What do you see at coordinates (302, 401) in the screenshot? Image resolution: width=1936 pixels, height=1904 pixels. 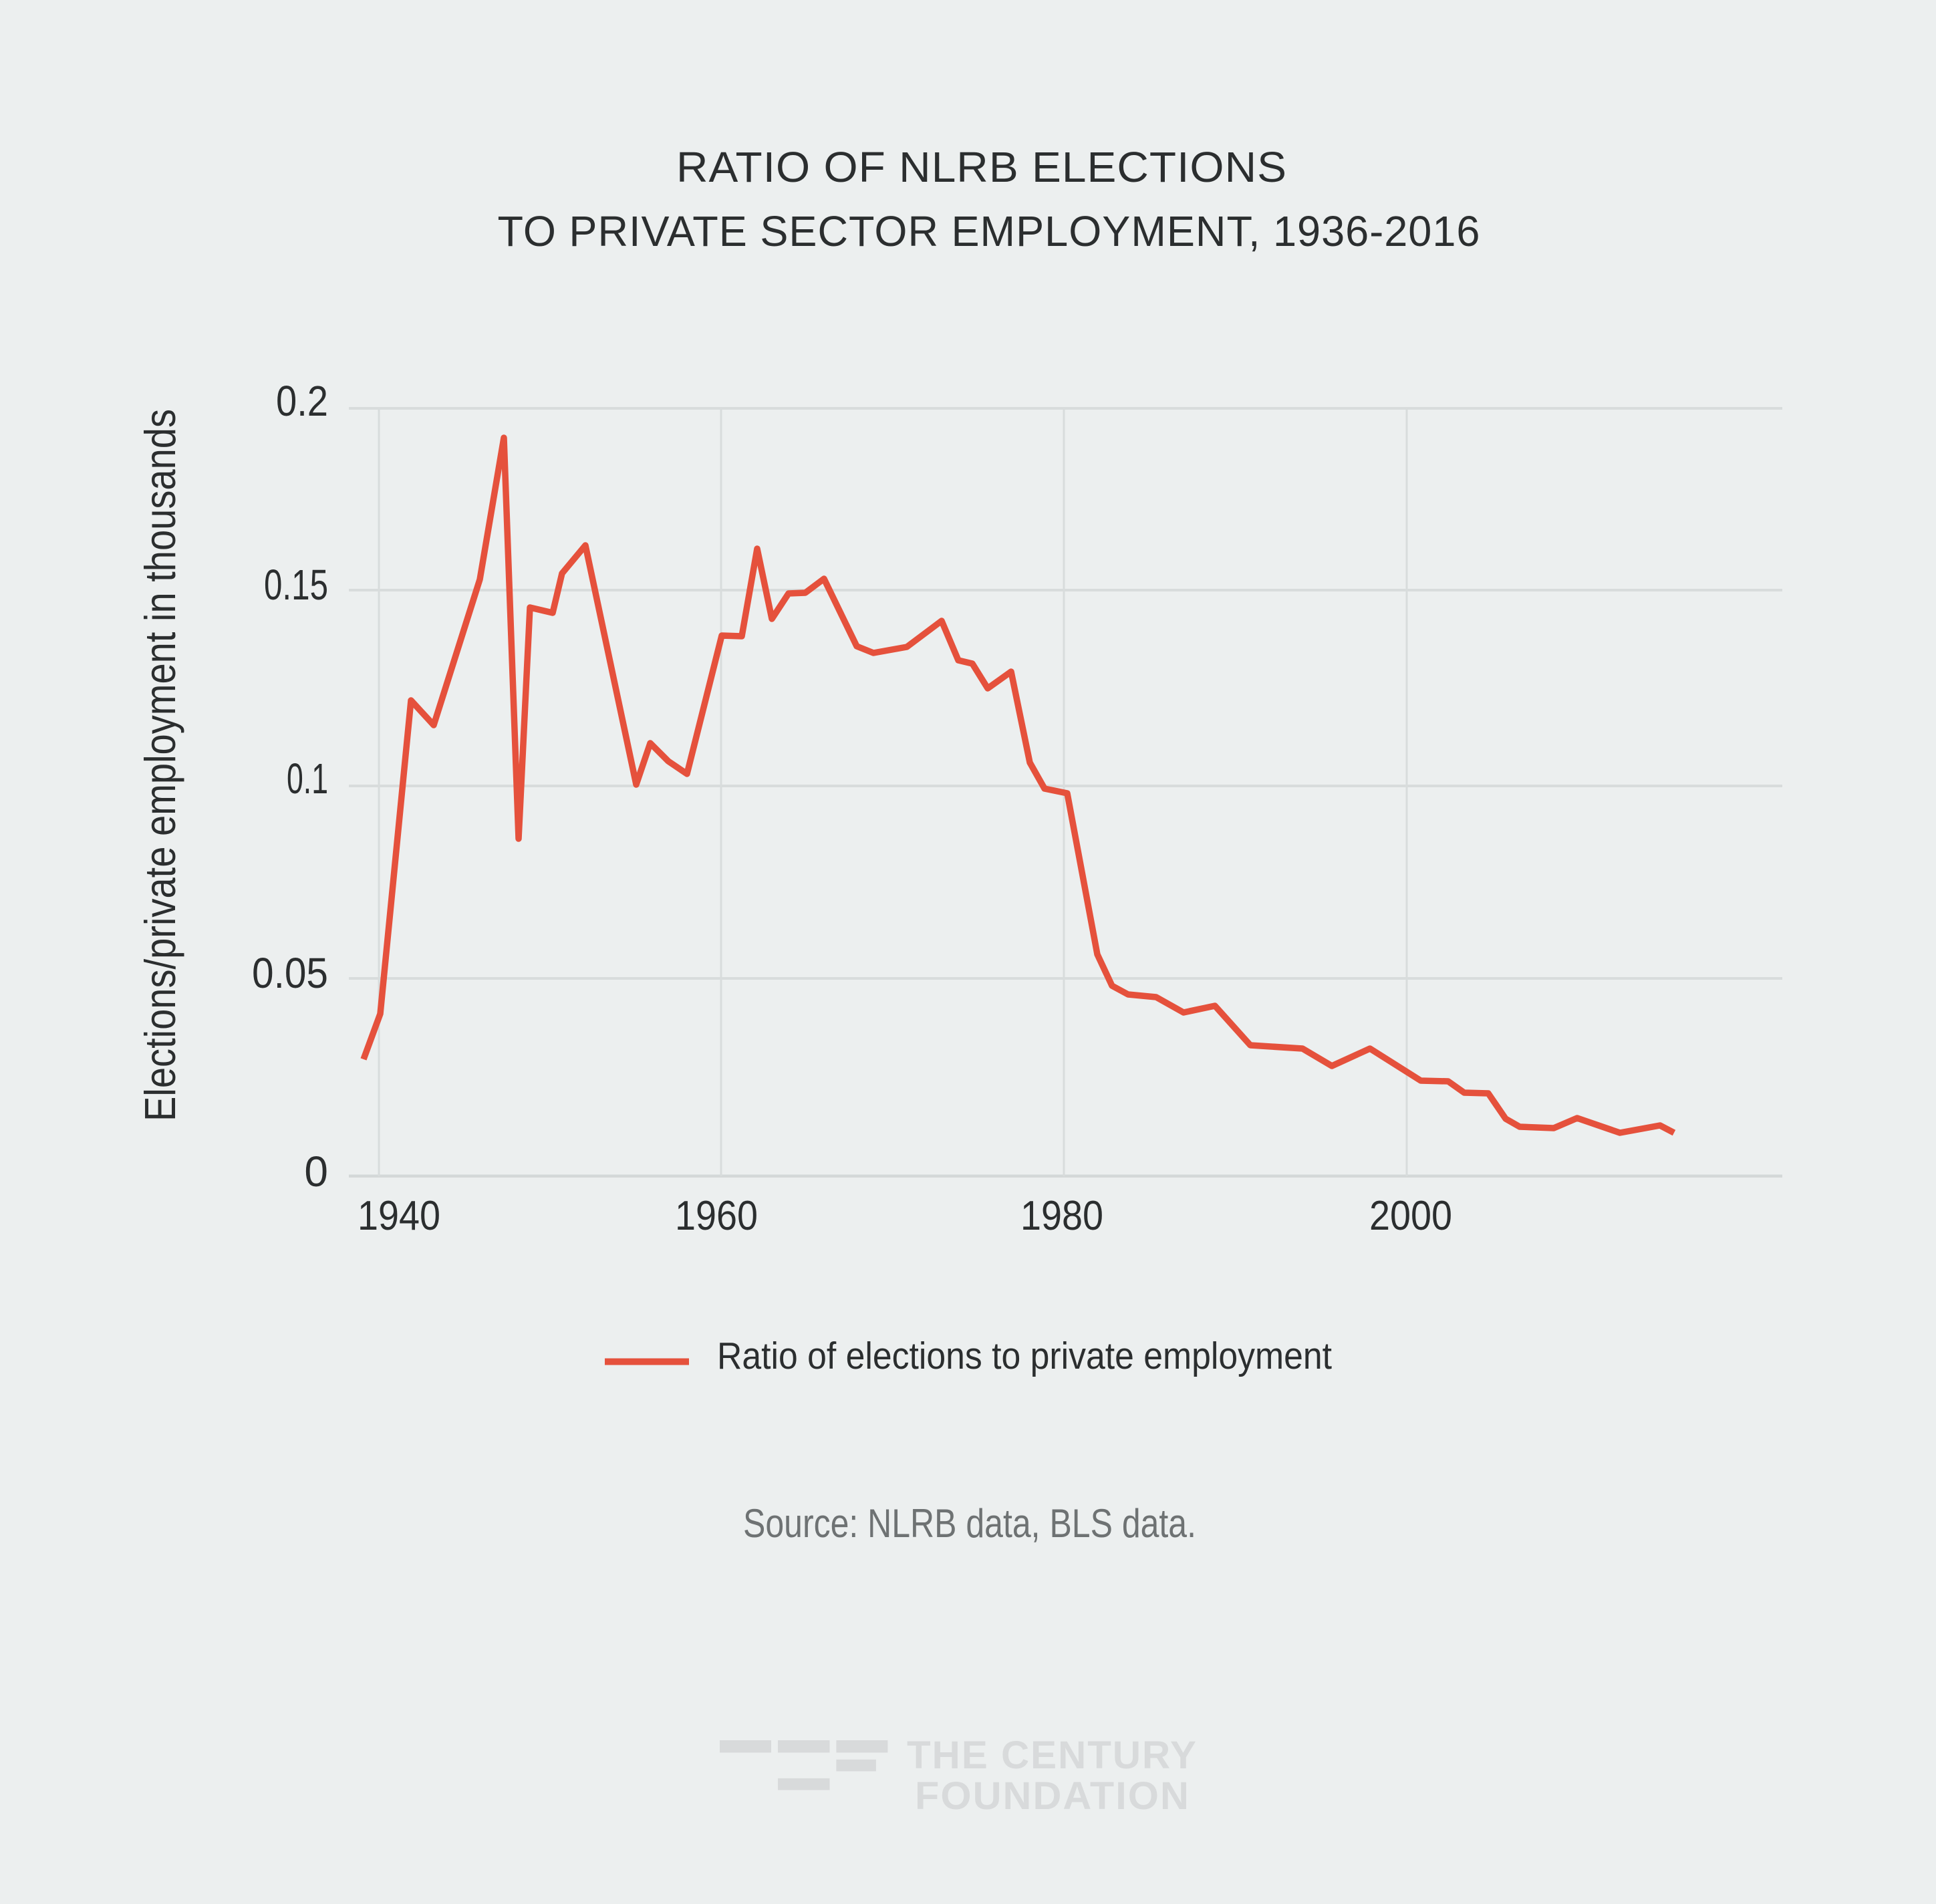 I see `svg-text: 0.2` at bounding box center [302, 401].